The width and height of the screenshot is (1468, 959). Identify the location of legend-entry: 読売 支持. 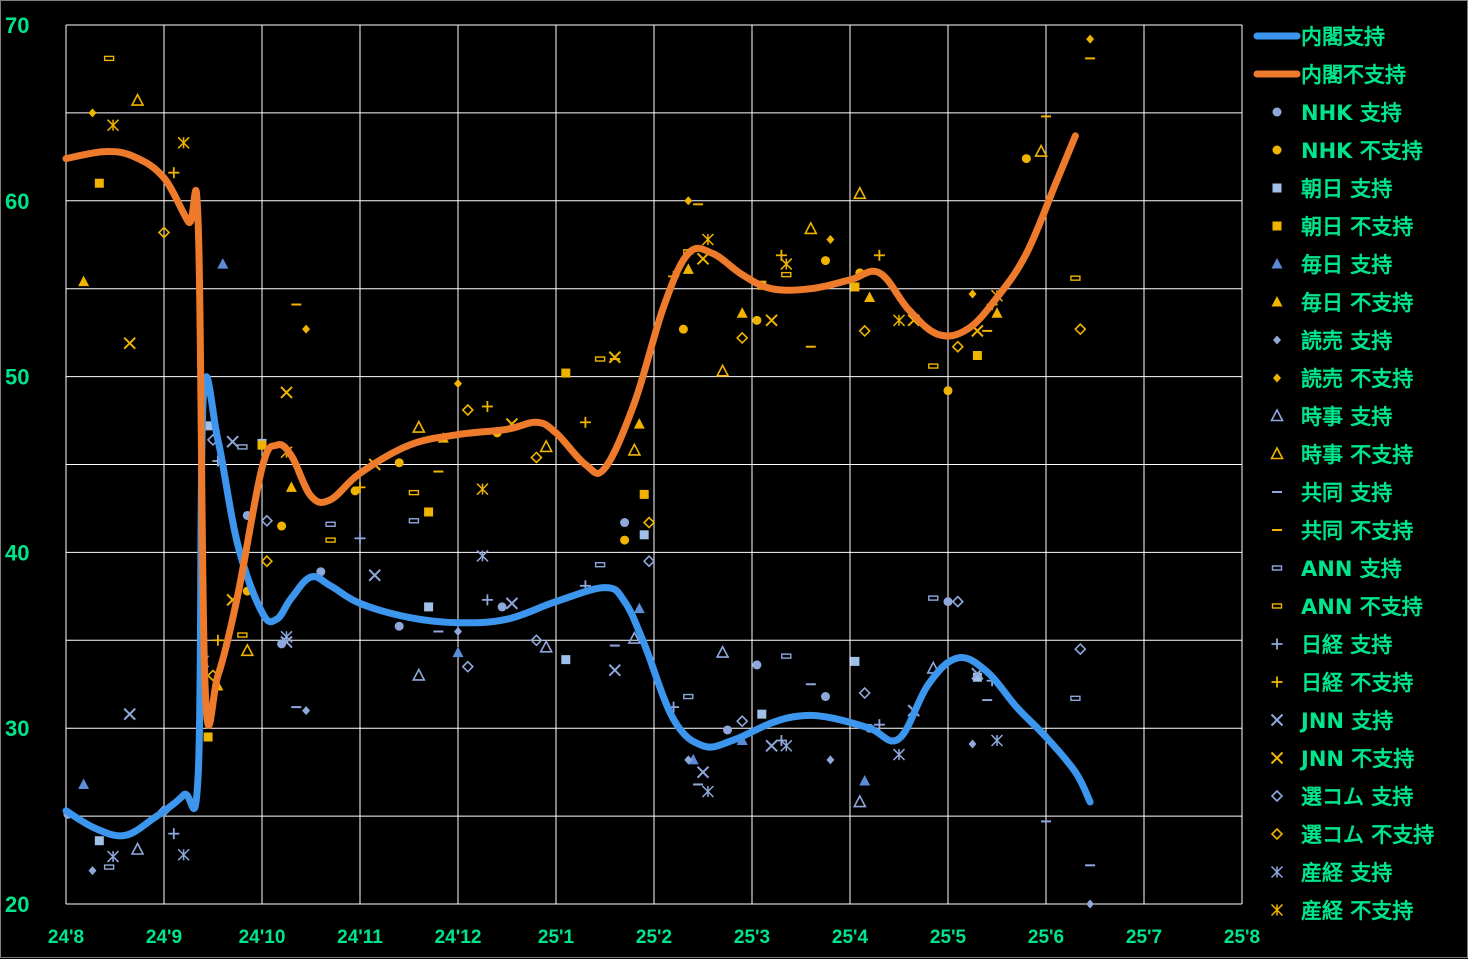
(1332, 341).